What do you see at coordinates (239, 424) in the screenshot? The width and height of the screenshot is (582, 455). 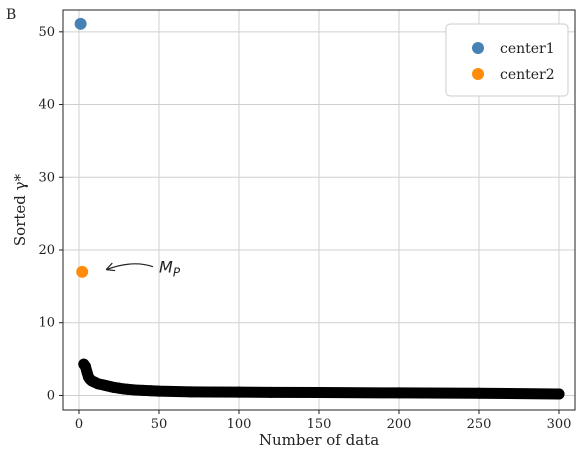 I see `x-tick-label: 100` at bounding box center [239, 424].